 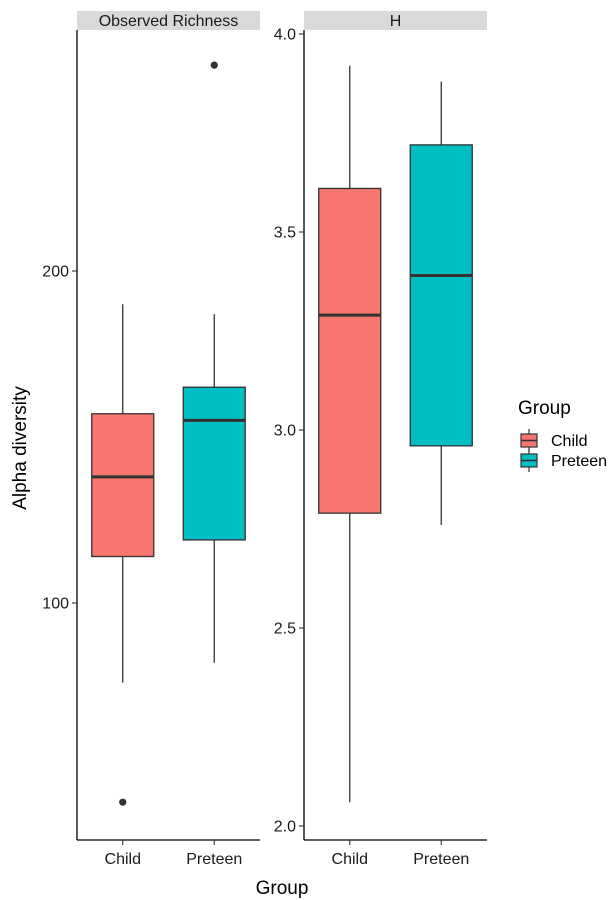 I want to click on legend-label: Child, so click(x=569, y=441).